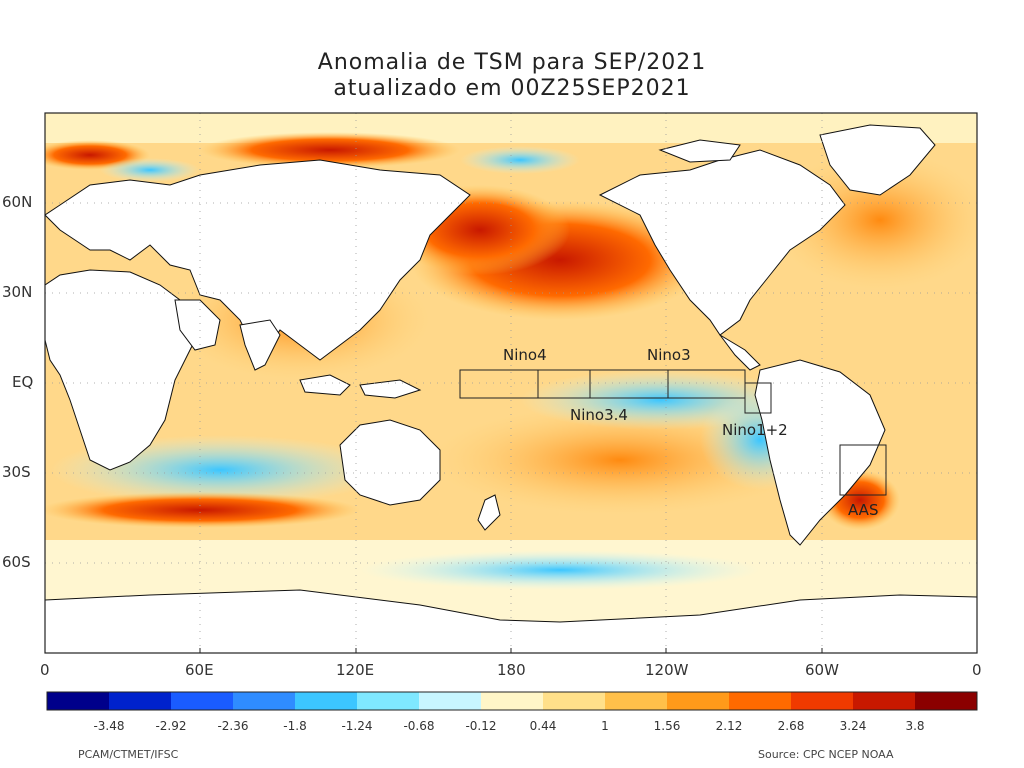  I want to click on nino34-label: Nino3.4, so click(599, 415).